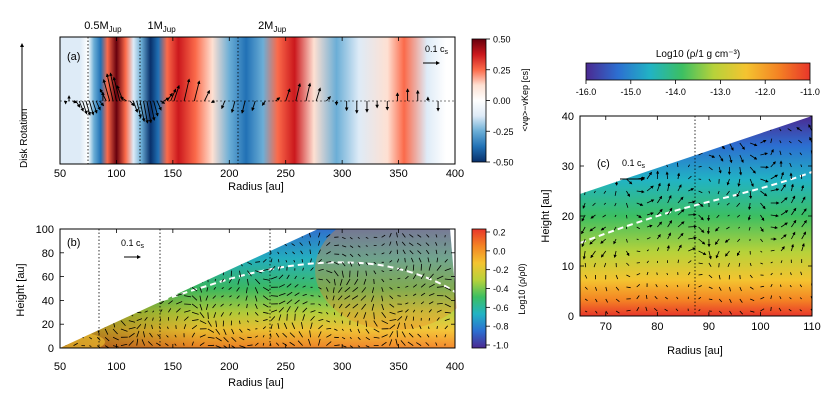 The height and width of the screenshot is (415, 830). I want to click on x-tick-label: 90, so click(709, 327).